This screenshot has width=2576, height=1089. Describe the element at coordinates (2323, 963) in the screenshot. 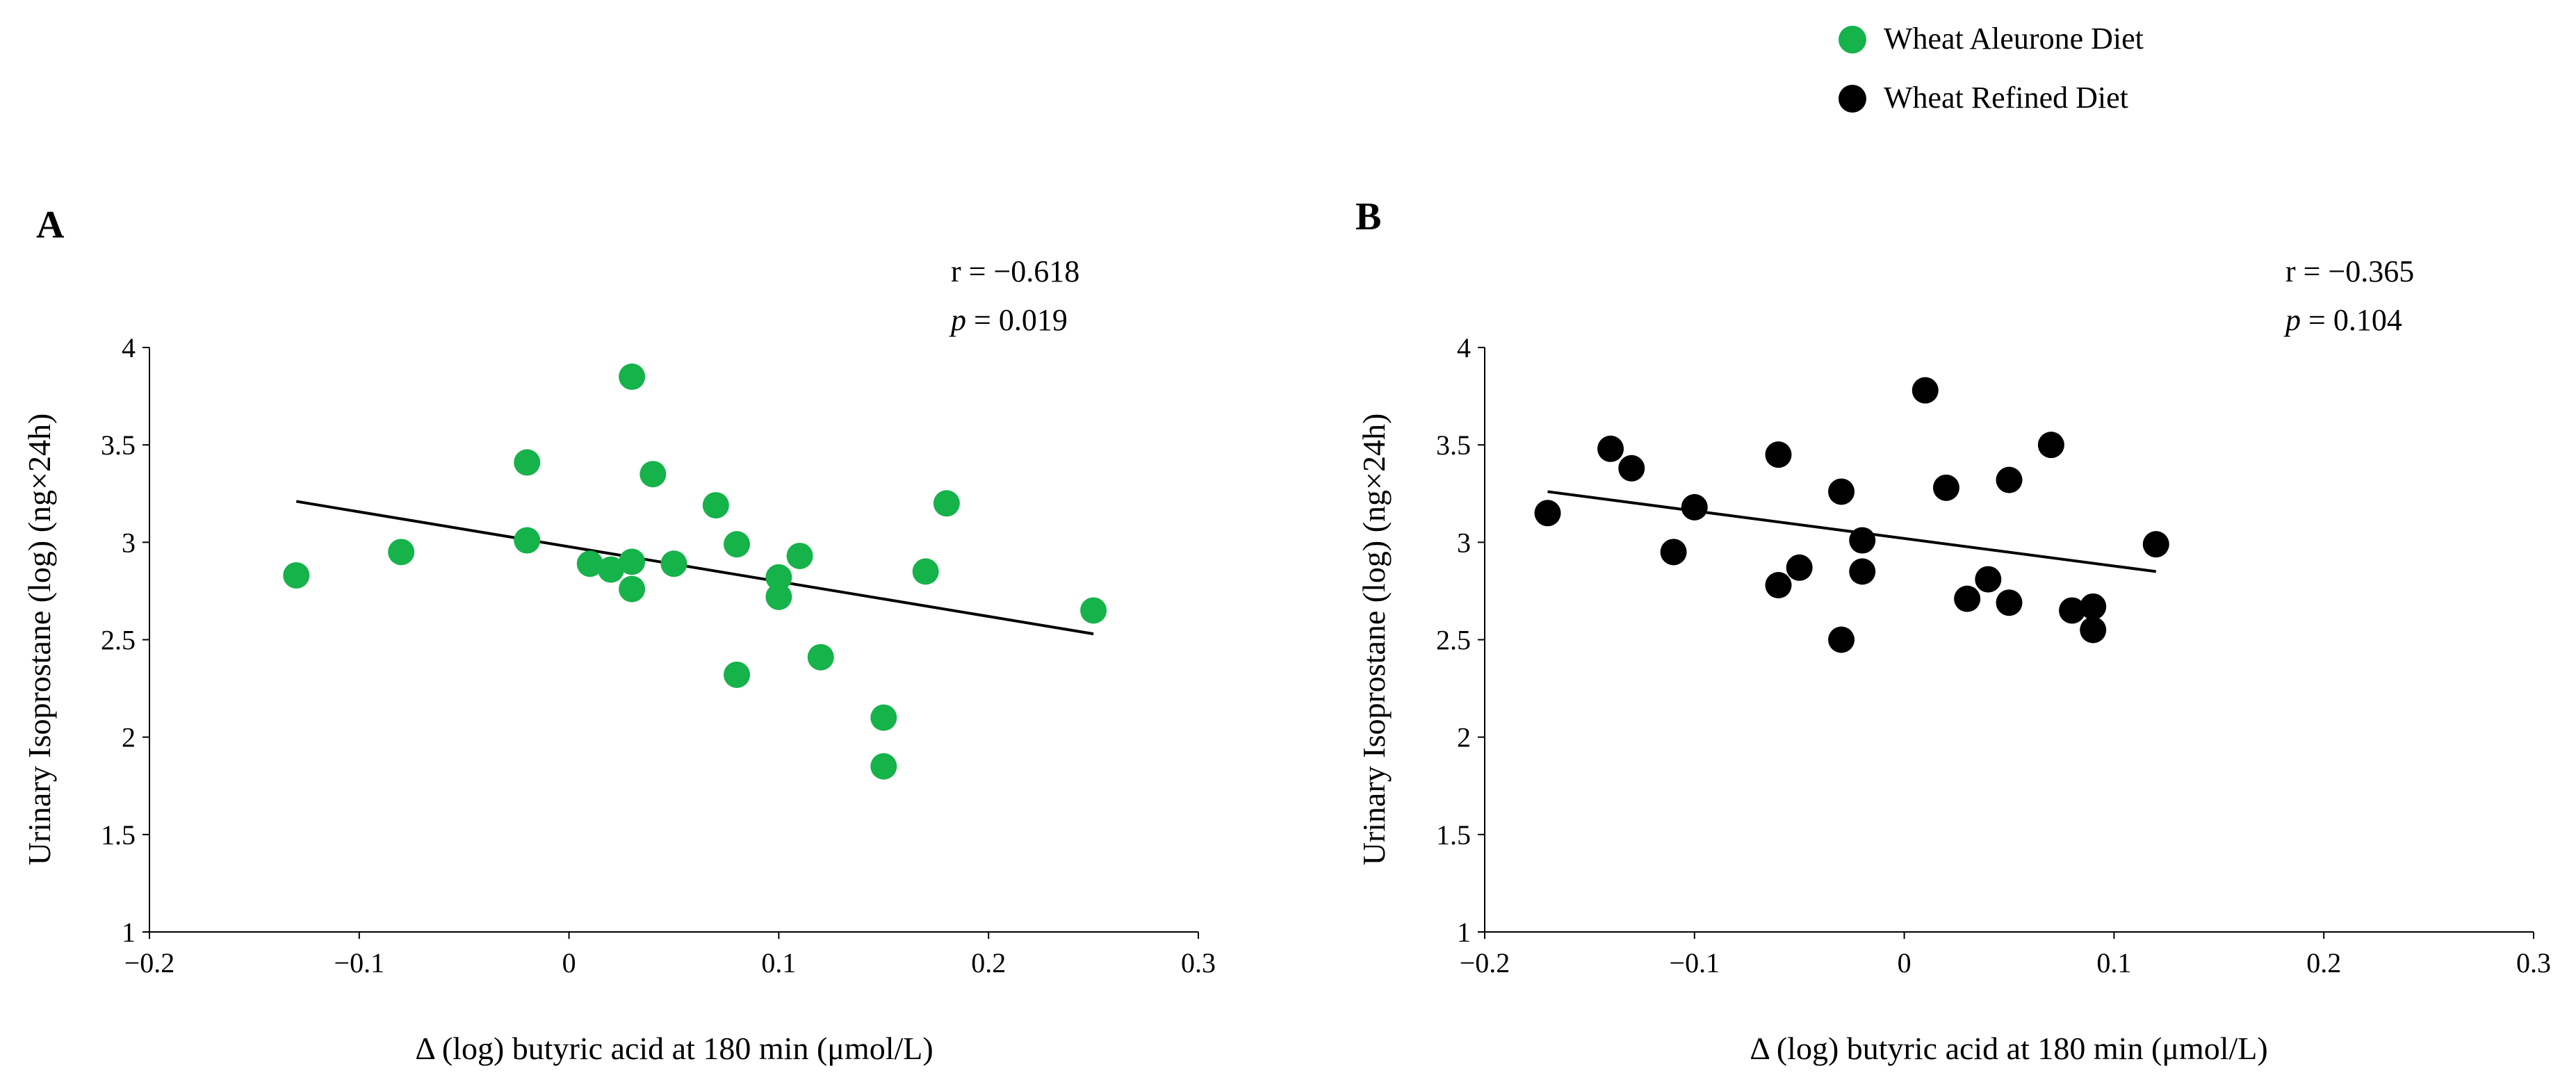

I see `x-tick-label-b: 0.2` at that location.